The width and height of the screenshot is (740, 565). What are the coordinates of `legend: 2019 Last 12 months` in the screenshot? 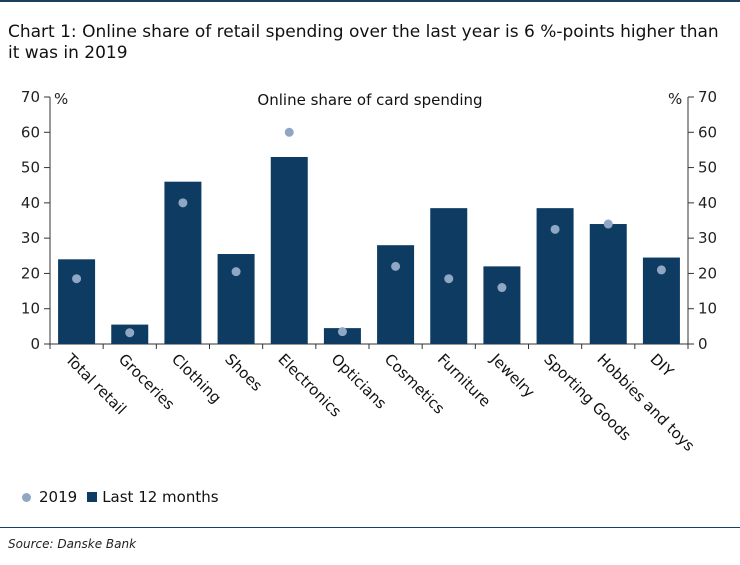 It's located at (120, 497).